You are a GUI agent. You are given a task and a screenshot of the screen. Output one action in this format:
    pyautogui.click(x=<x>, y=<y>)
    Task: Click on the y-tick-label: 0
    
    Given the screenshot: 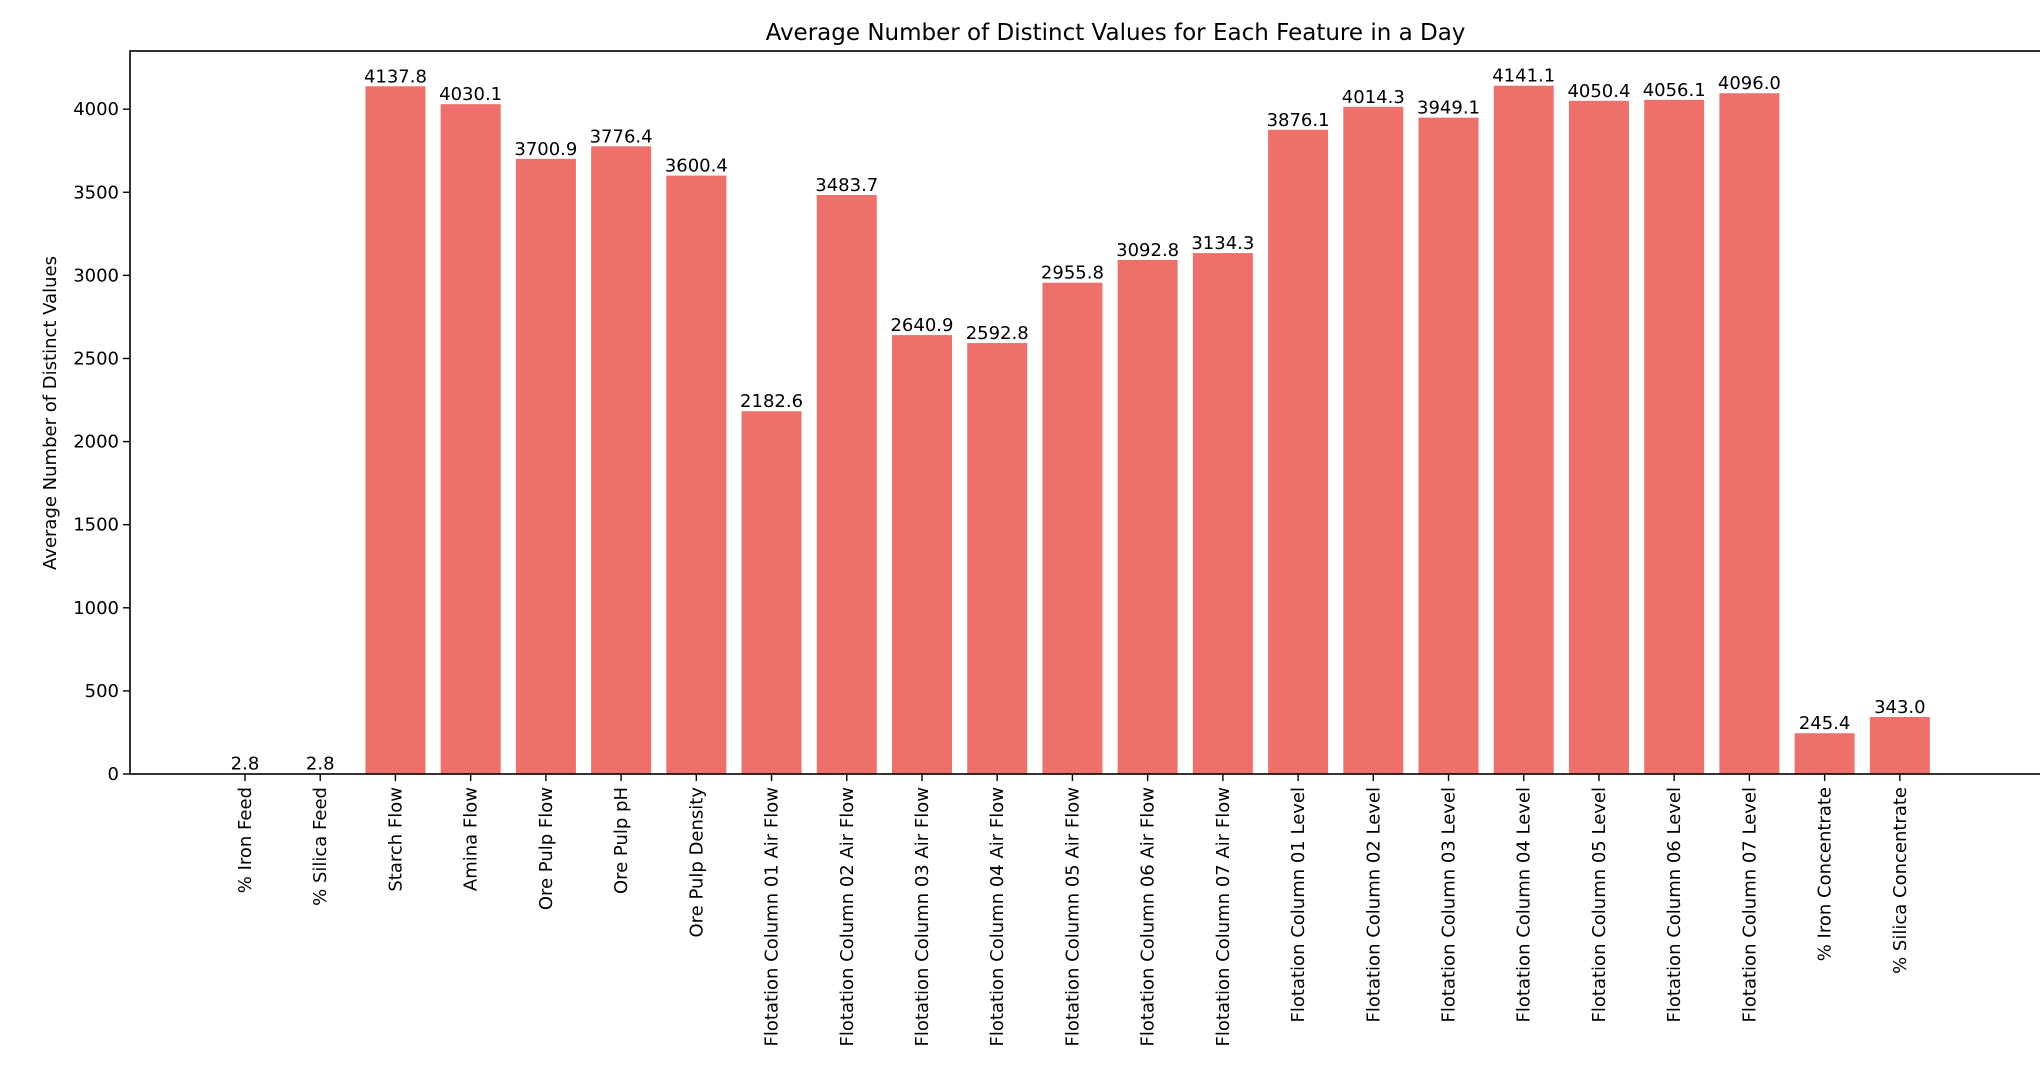 What is the action you would take?
    pyautogui.click(x=113, y=774)
    